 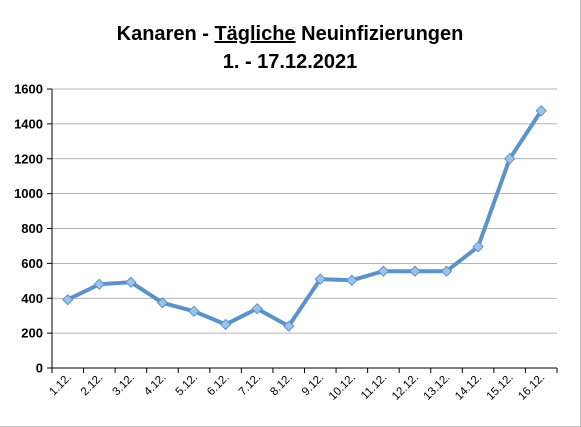 What do you see at coordinates (32, 298) in the screenshot?
I see `y-tick-label: 400` at bounding box center [32, 298].